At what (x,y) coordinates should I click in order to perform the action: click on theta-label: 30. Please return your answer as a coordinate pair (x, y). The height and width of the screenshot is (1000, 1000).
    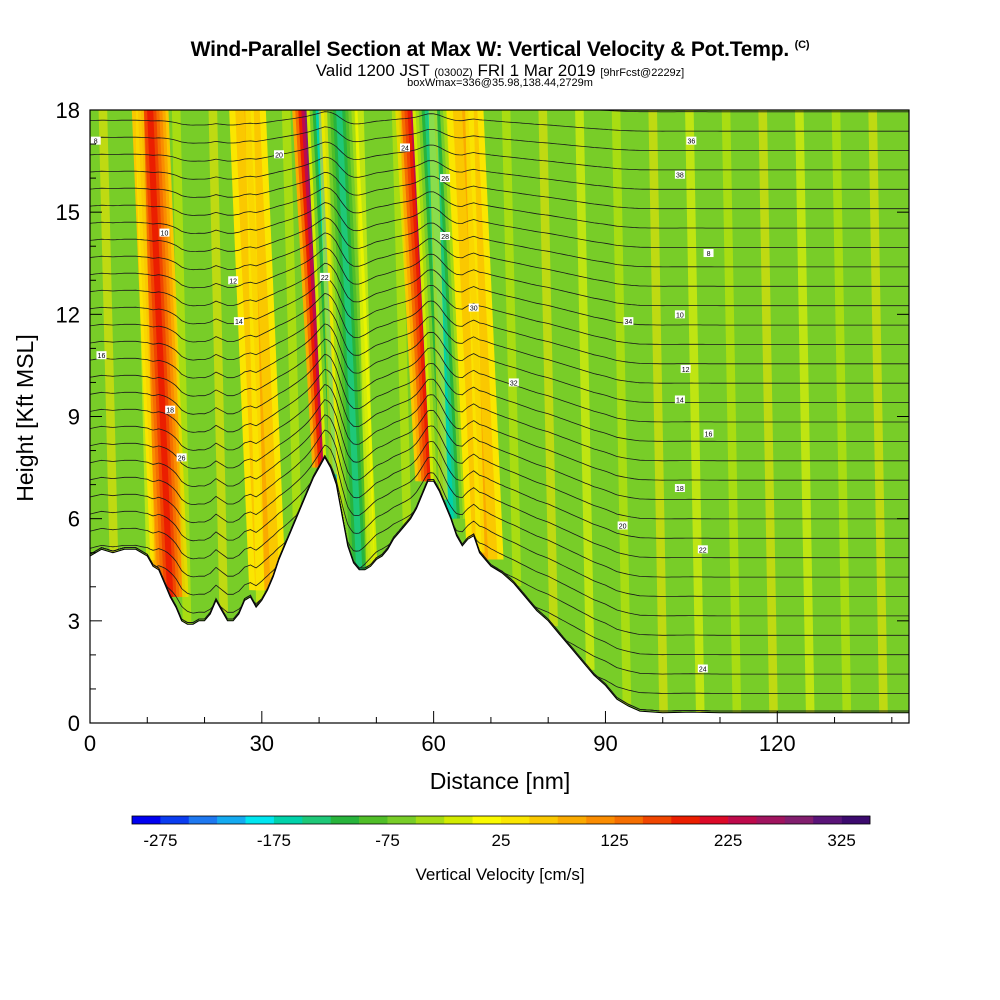
    Looking at the image, I should click on (474, 309).